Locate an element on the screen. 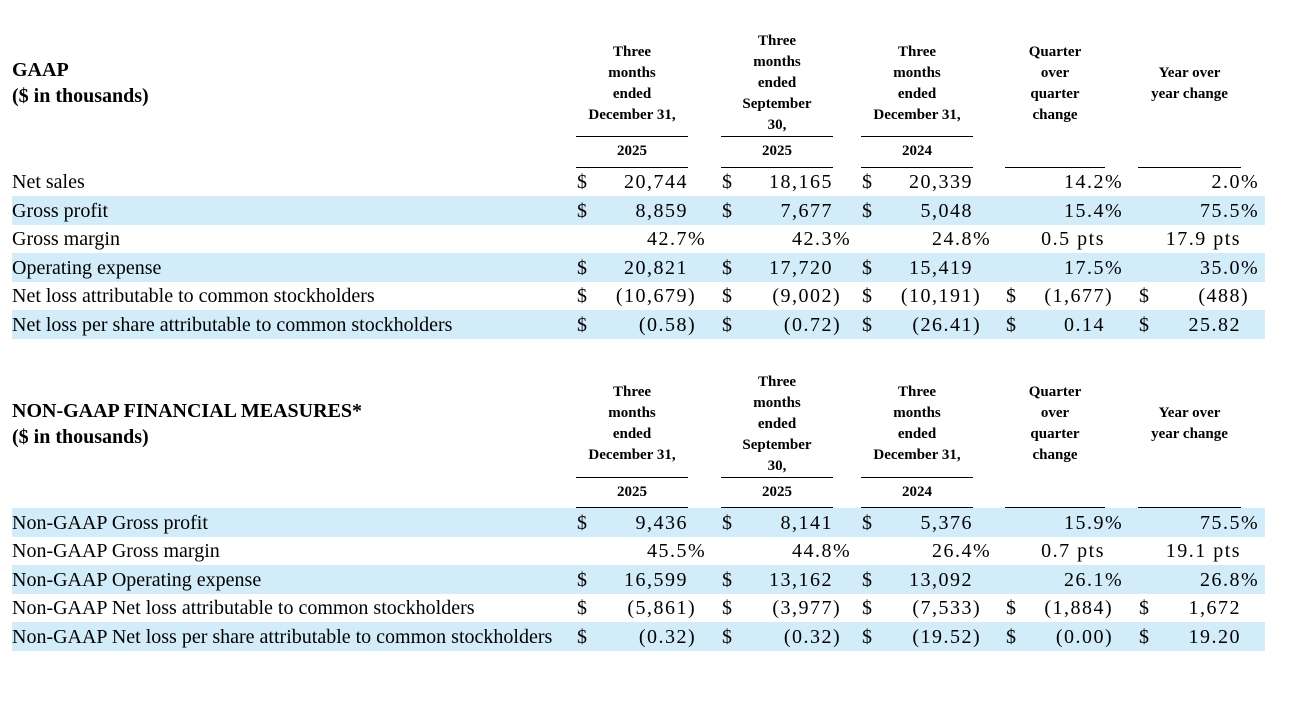  value-cell: 20,821 is located at coordinates (656, 267).